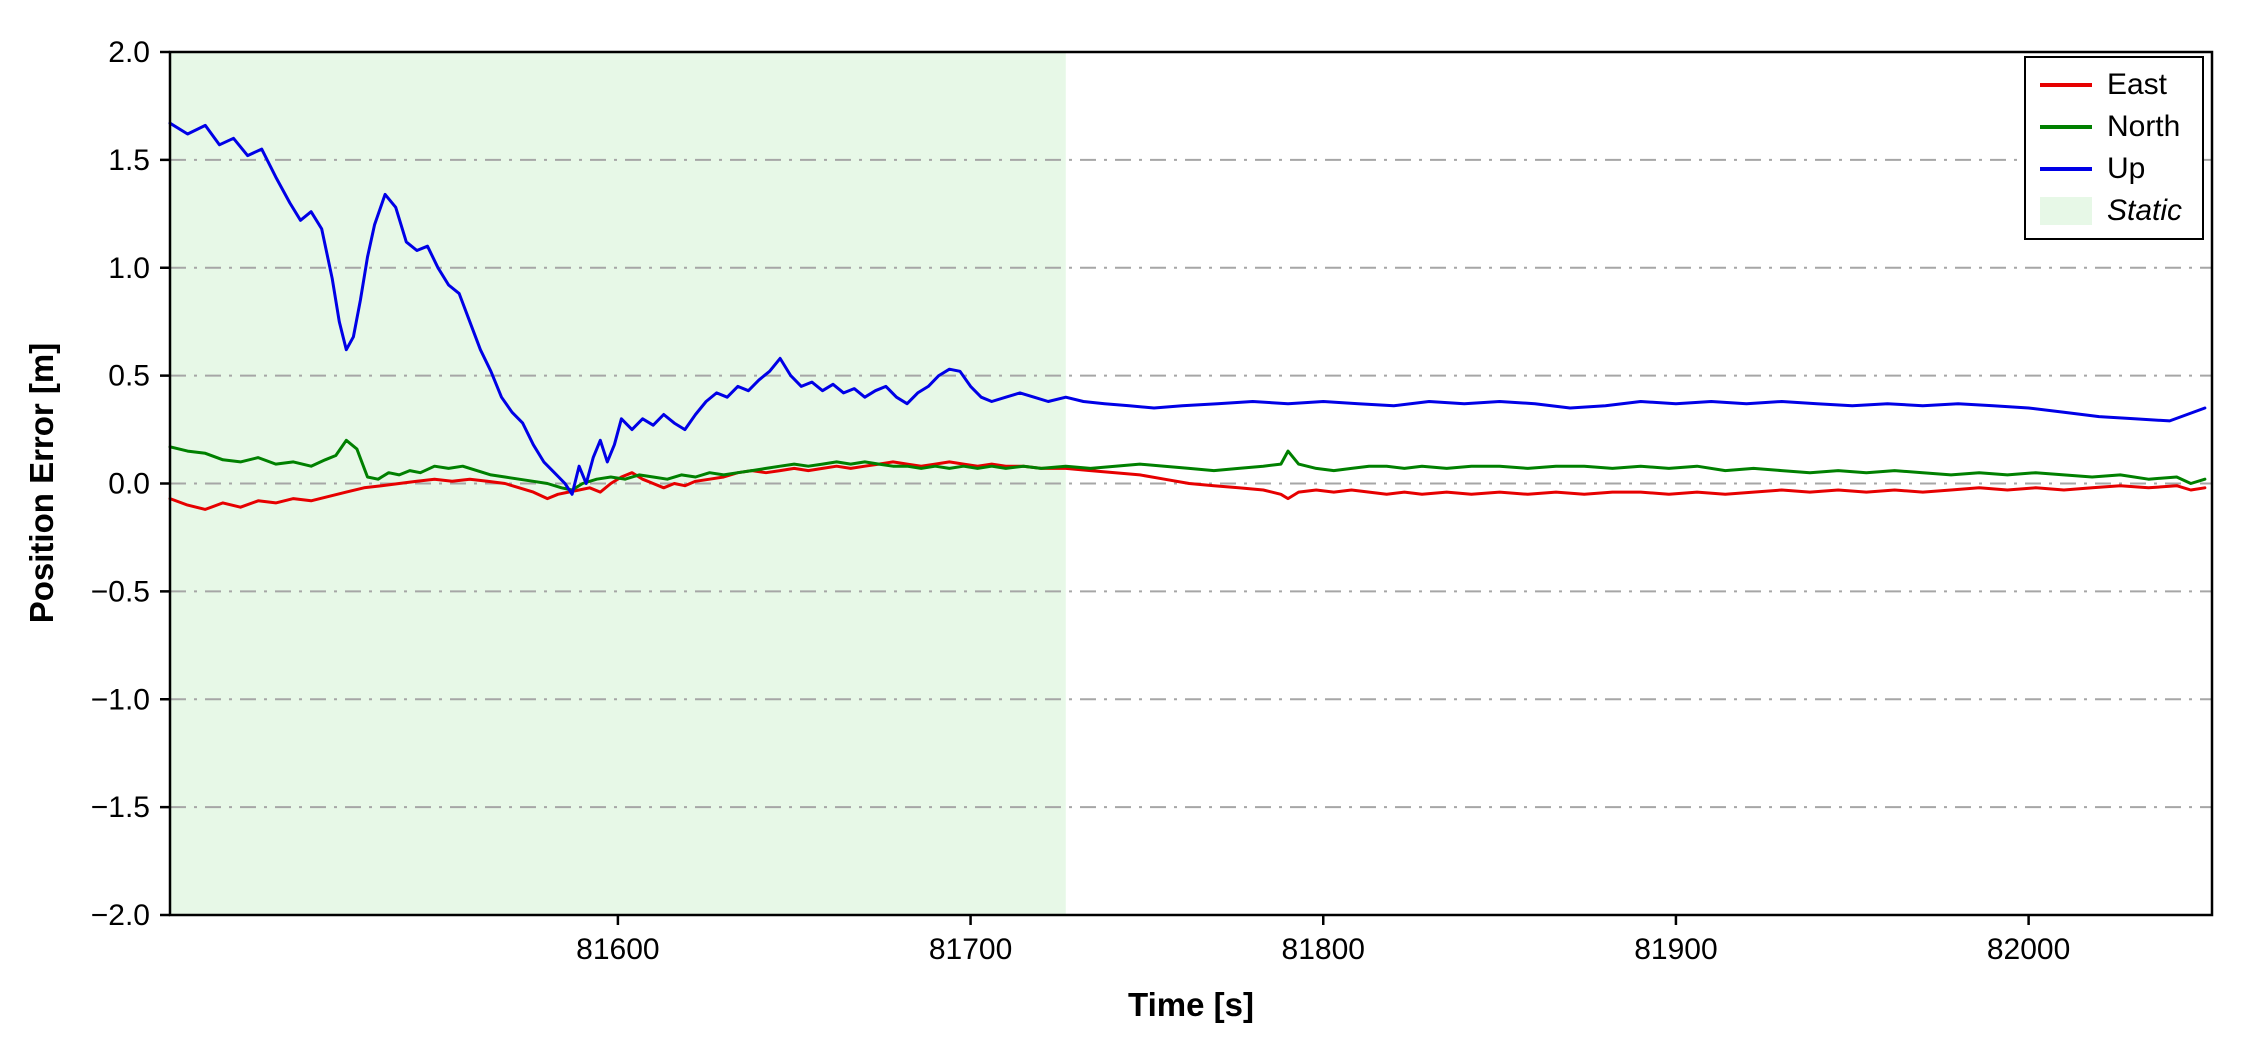  What do you see at coordinates (120, 591) in the screenshot?
I see `svg-text: −0.5` at bounding box center [120, 591].